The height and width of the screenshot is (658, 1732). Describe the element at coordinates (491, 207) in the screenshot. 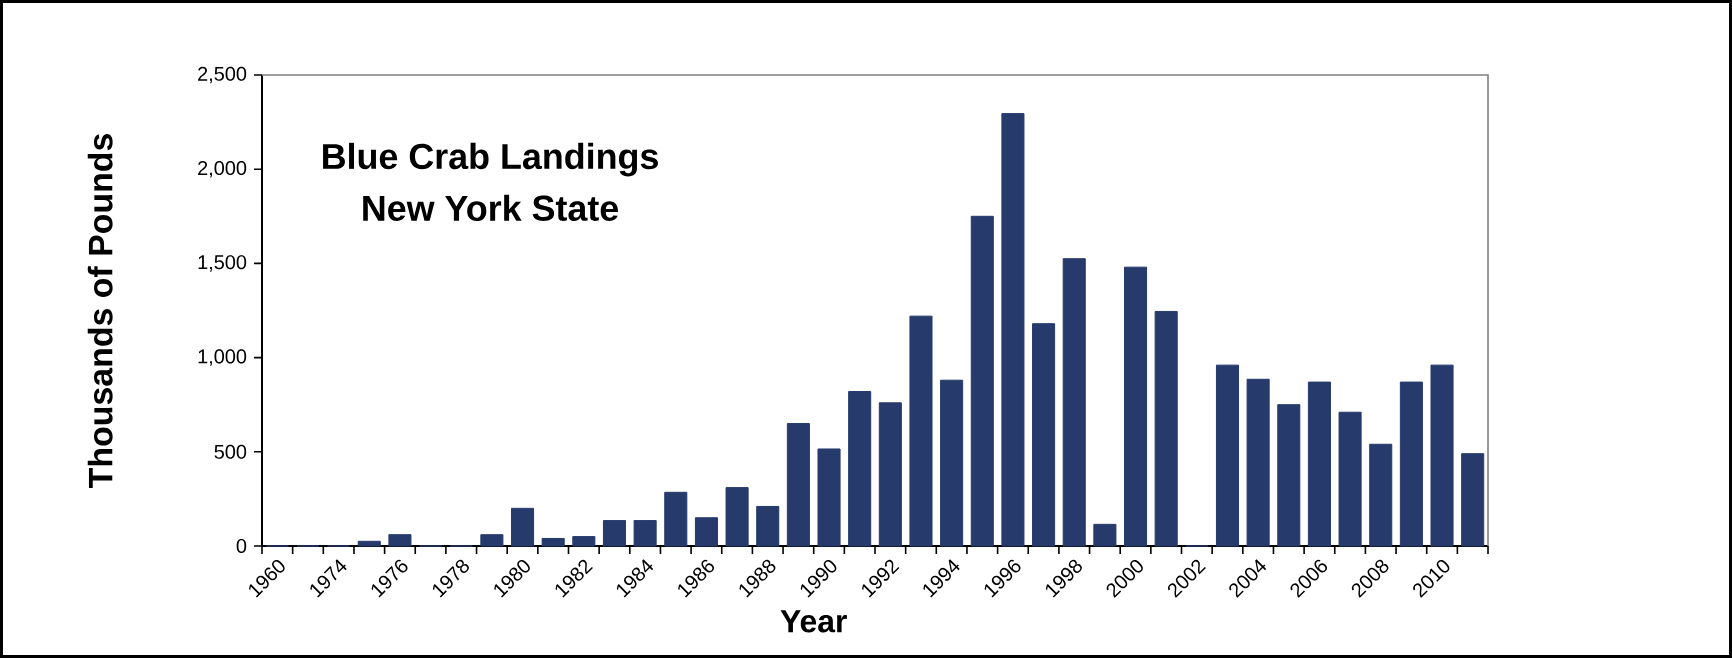

I see `text: New York State` at that location.